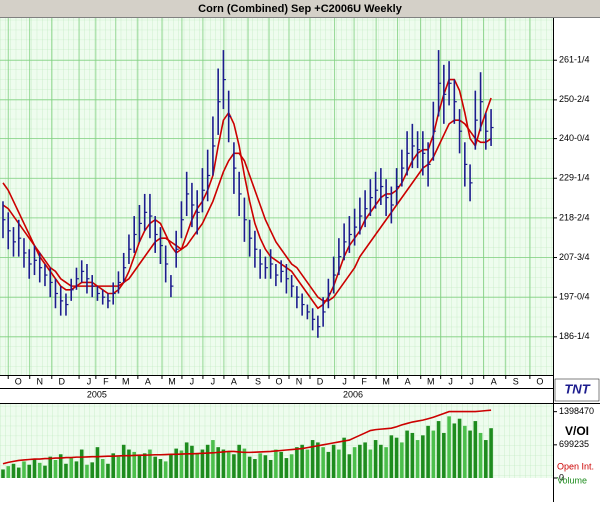  I want to click on chart-title: Corn (Combined) Sep +C2006U Weekly, so click(300, 9).